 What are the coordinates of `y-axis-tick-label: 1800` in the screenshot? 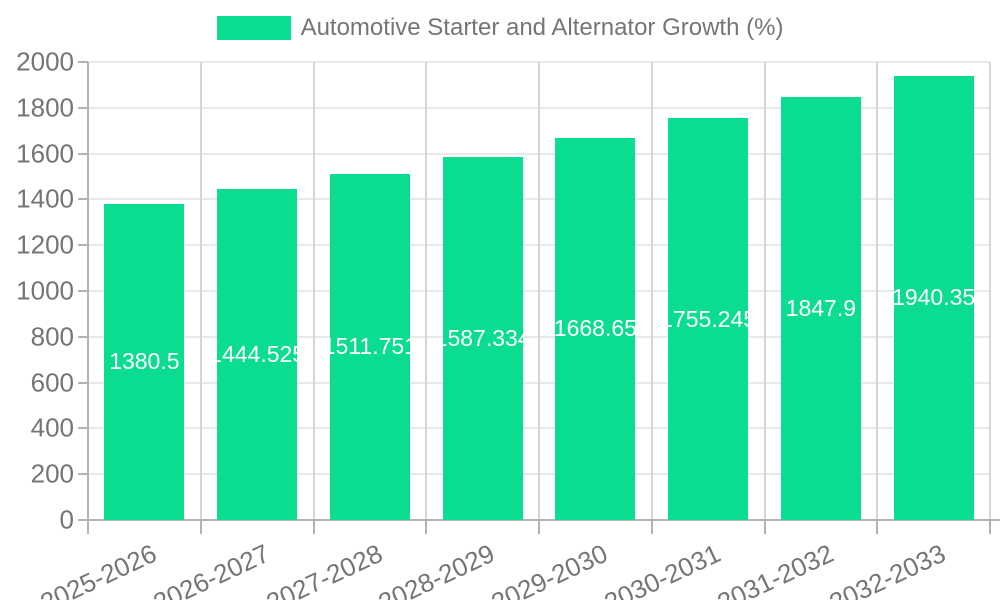 It's located at (45, 107).